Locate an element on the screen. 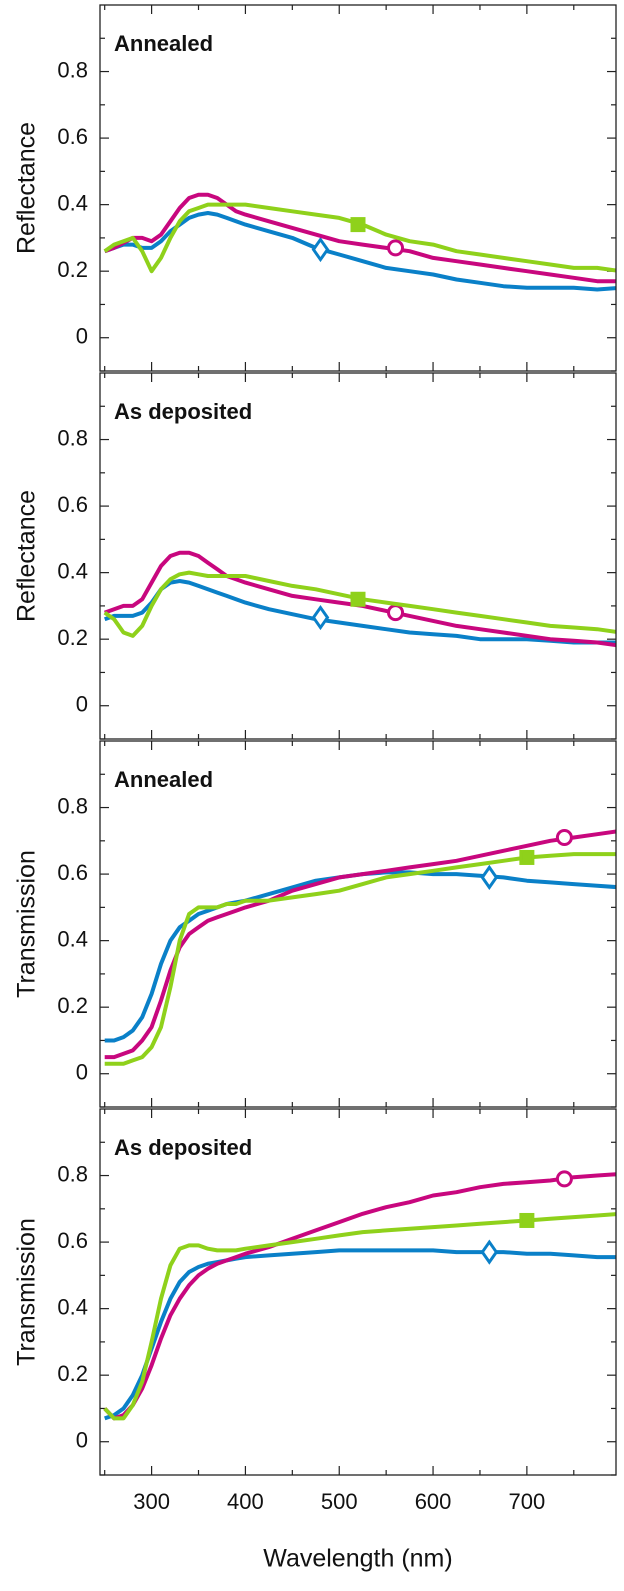 The width and height of the screenshot is (624, 1591). x-tick-label: 400 is located at coordinates (245, 1501).